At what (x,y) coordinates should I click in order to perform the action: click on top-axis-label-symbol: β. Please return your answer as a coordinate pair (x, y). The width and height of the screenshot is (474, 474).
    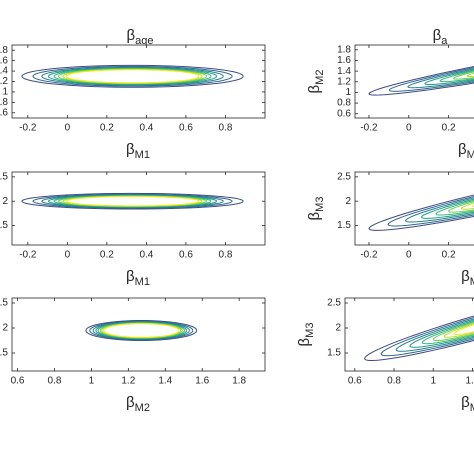
    Looking at the image, I should click on (437, 35).